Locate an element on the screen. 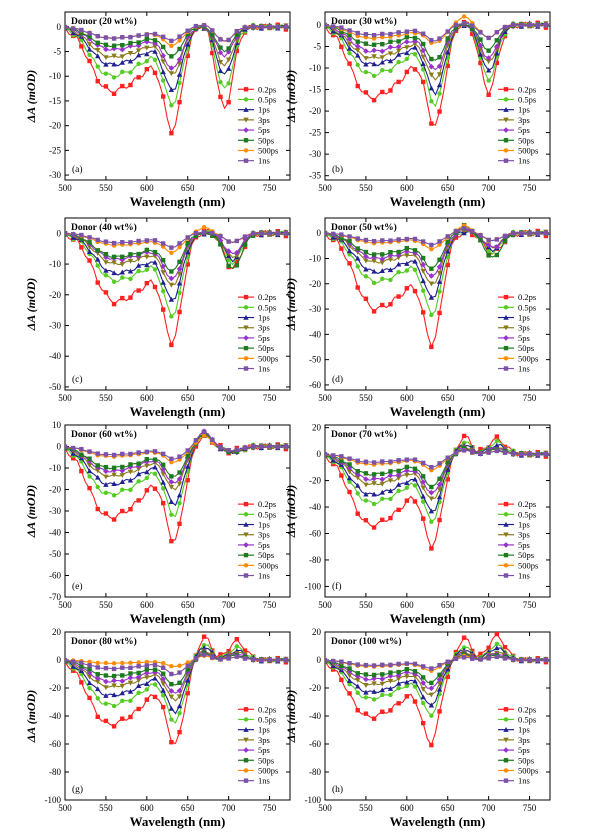 This screenshot has height=832, width=608. series-1ns is located at coordinates (437, 32).